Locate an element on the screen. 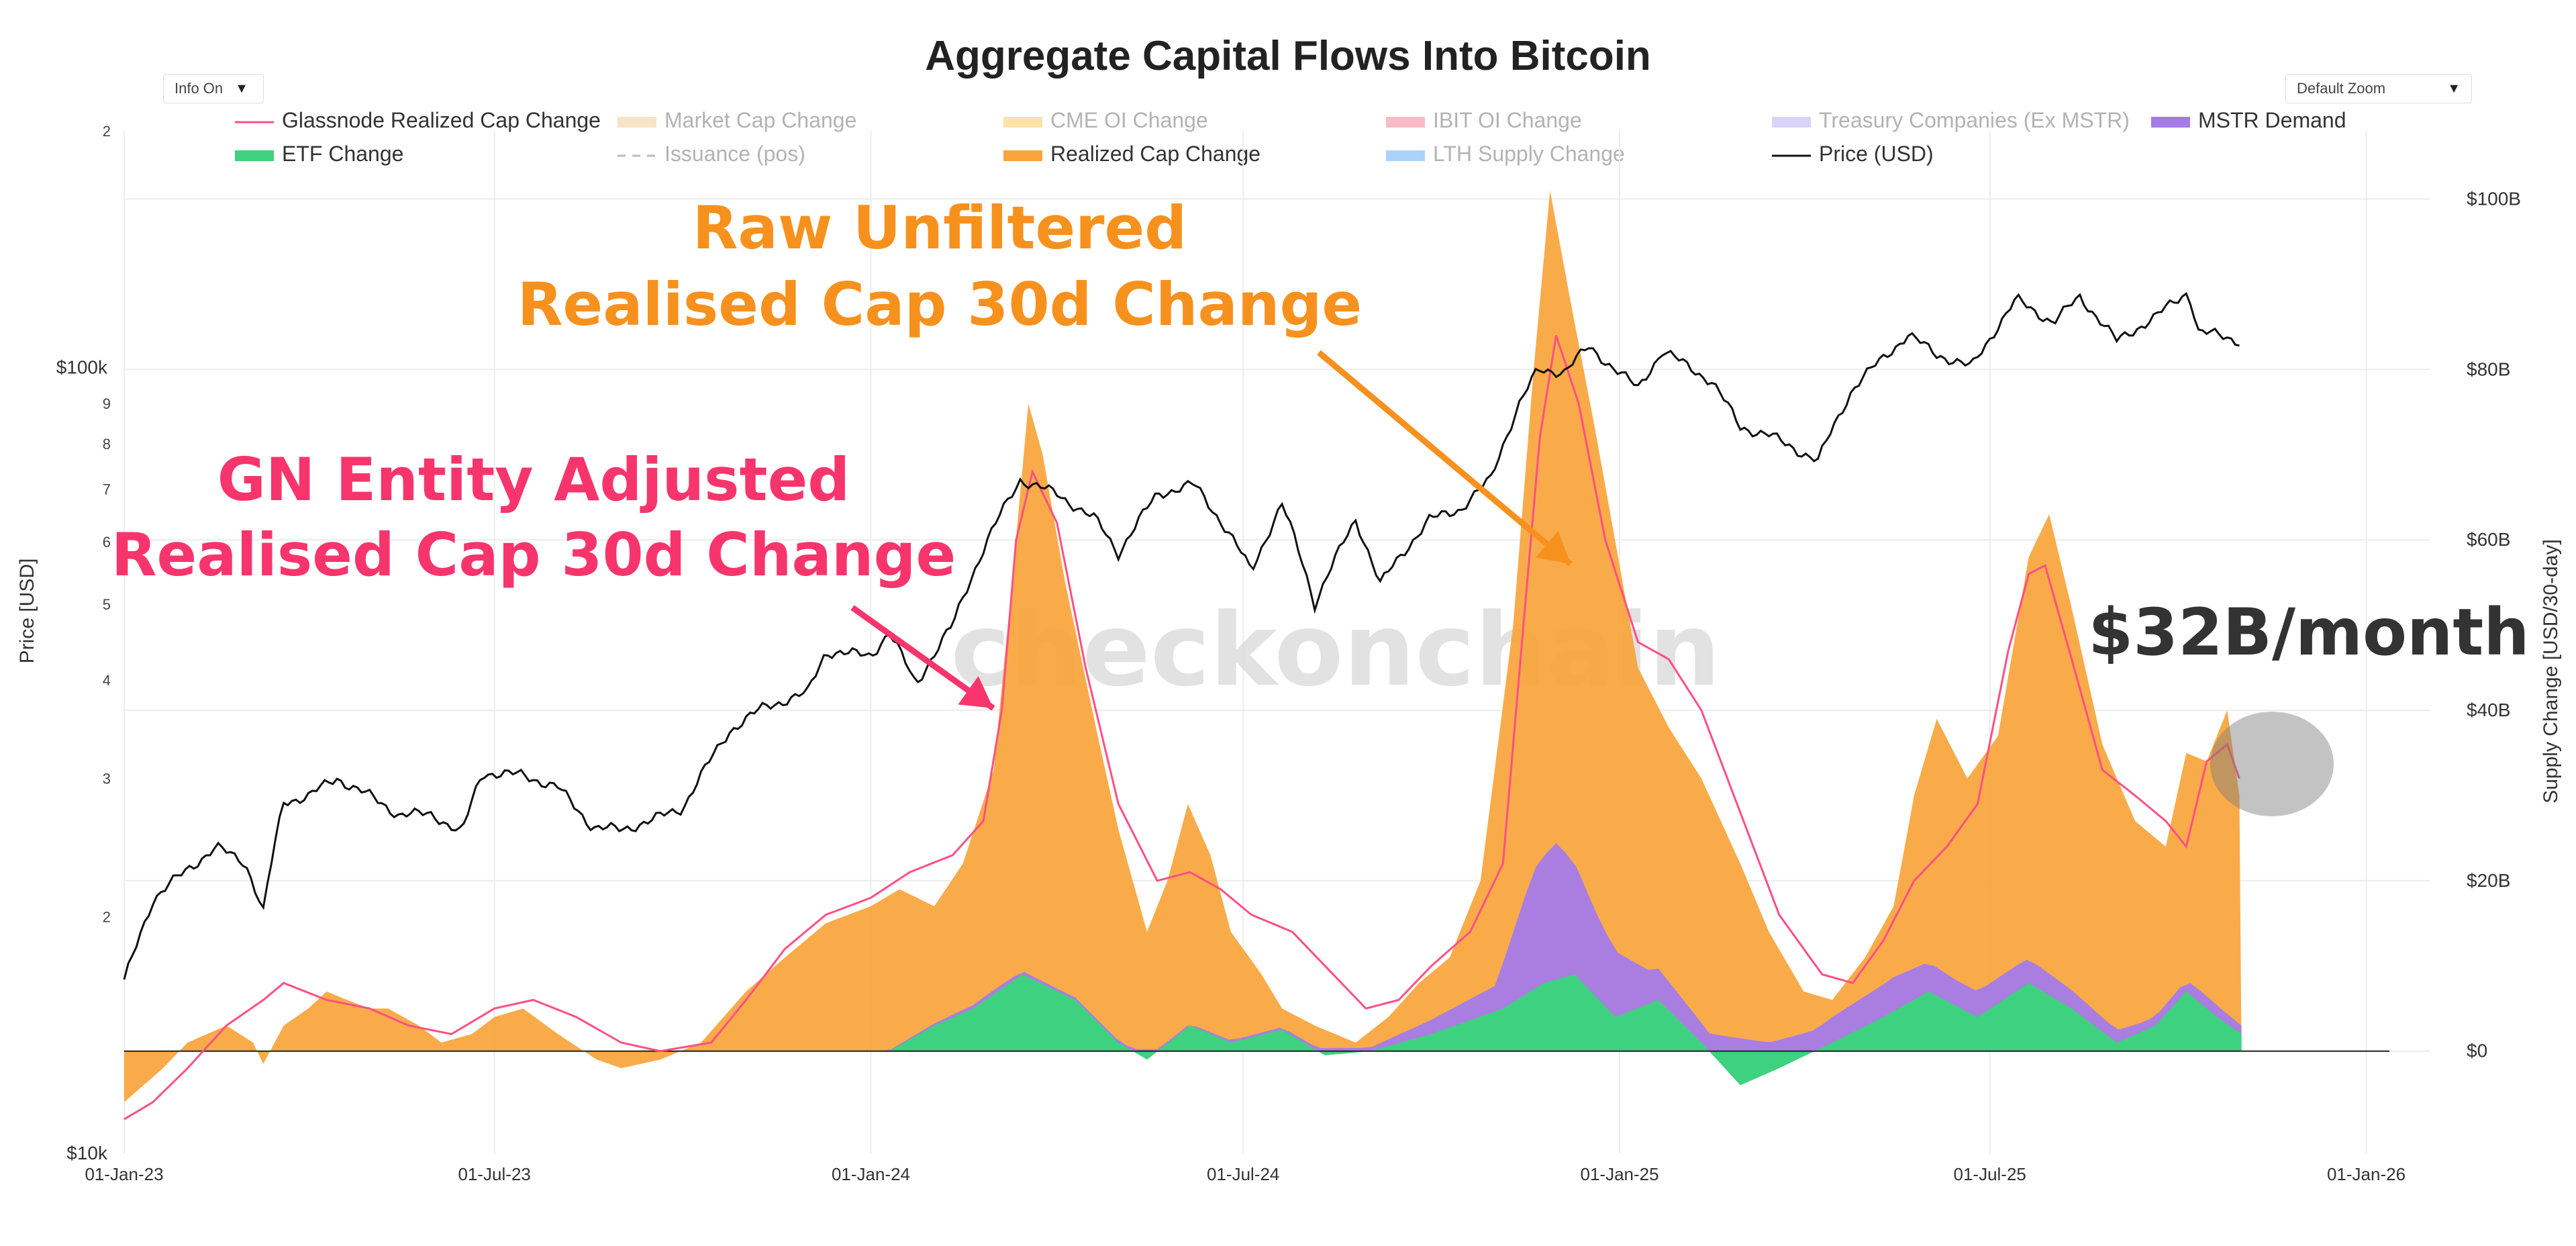 Image resolution: width=2576 pixels, height=1246 pixels. info-toggle-select: Info On ▼ is located at coordinates (213, 88).